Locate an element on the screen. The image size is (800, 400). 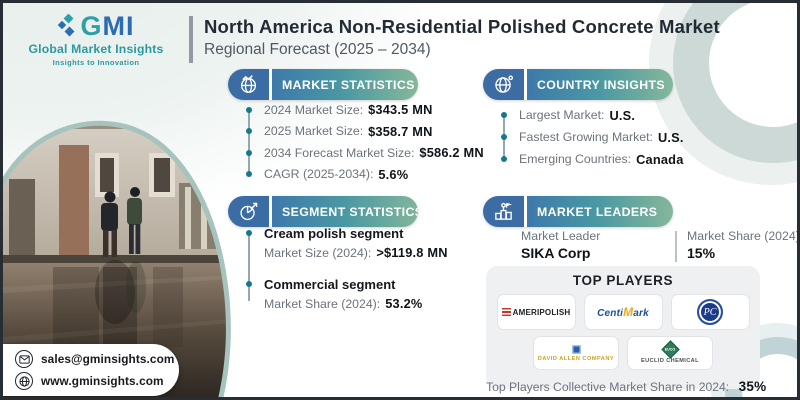
globe-chart-icon is located at coordinates (250, 84).